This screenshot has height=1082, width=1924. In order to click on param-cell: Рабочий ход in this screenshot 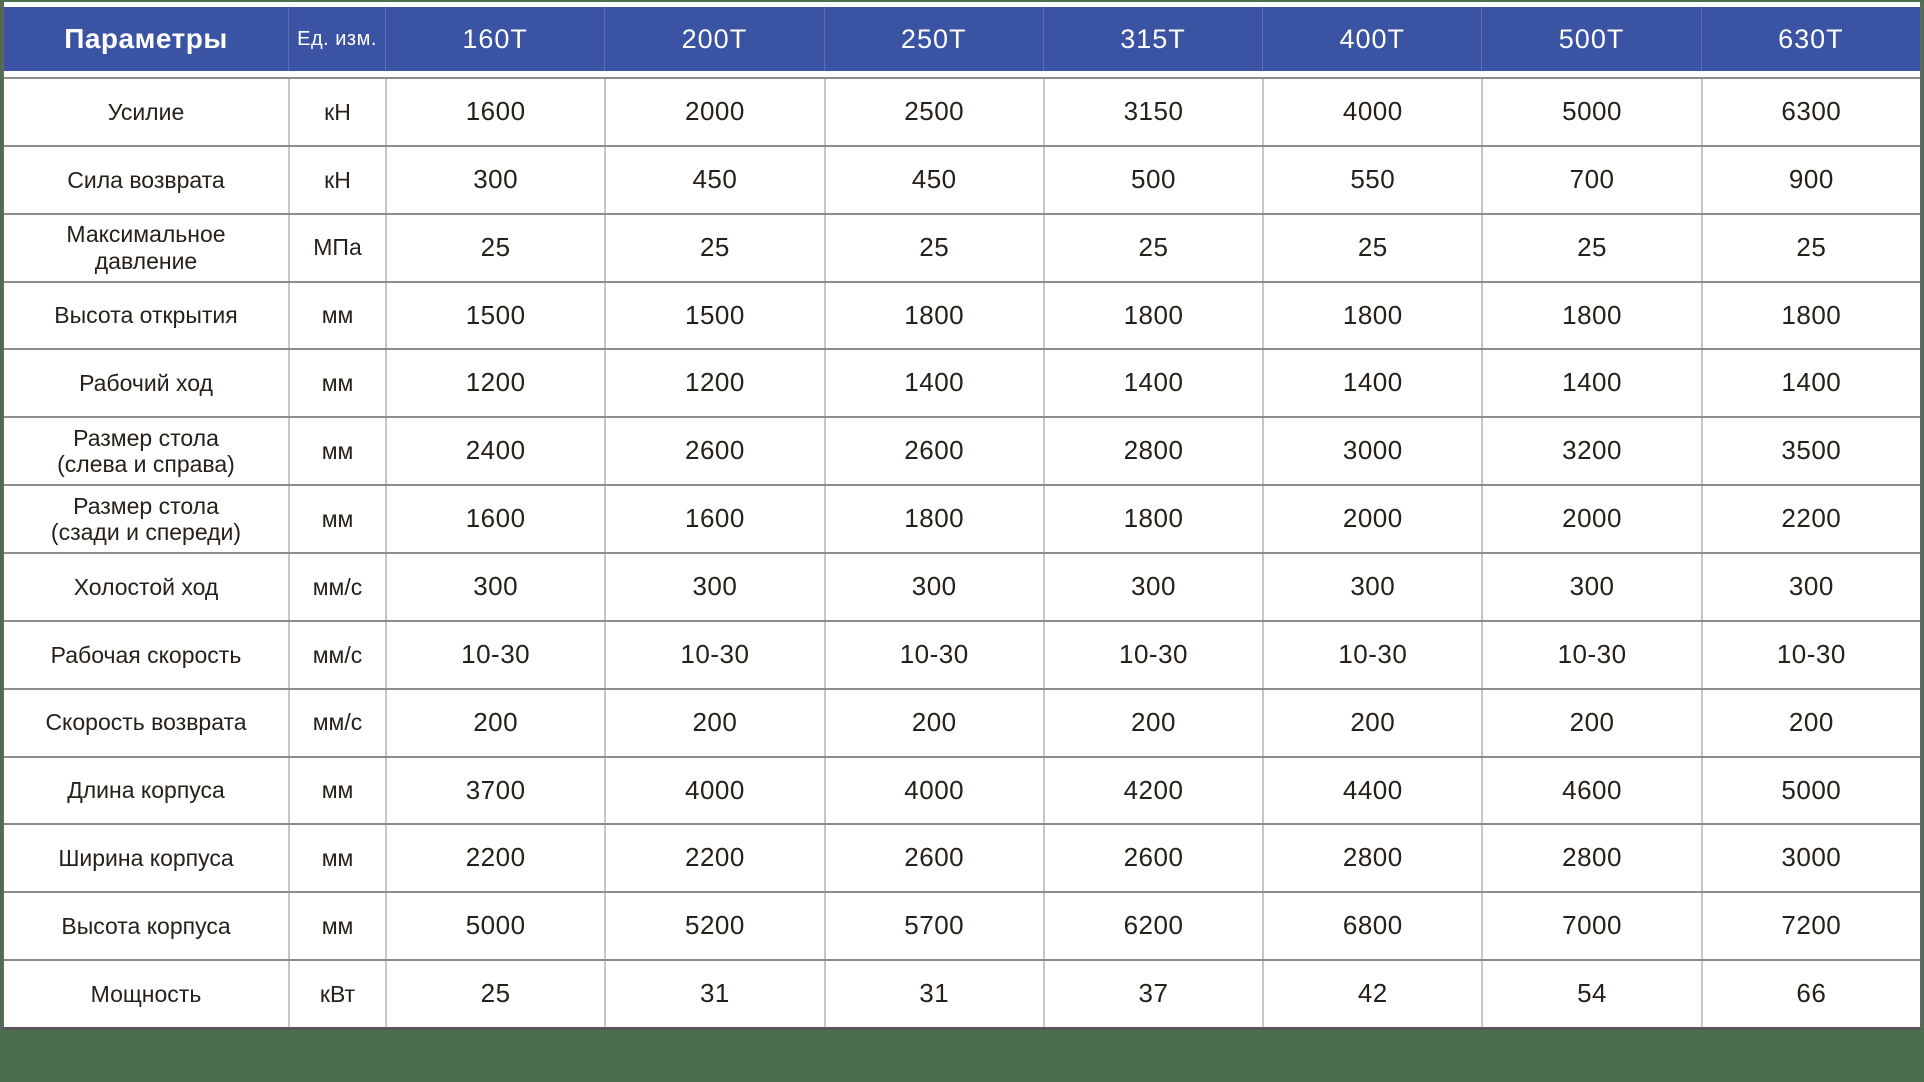, I will do `click(146, 383)`.